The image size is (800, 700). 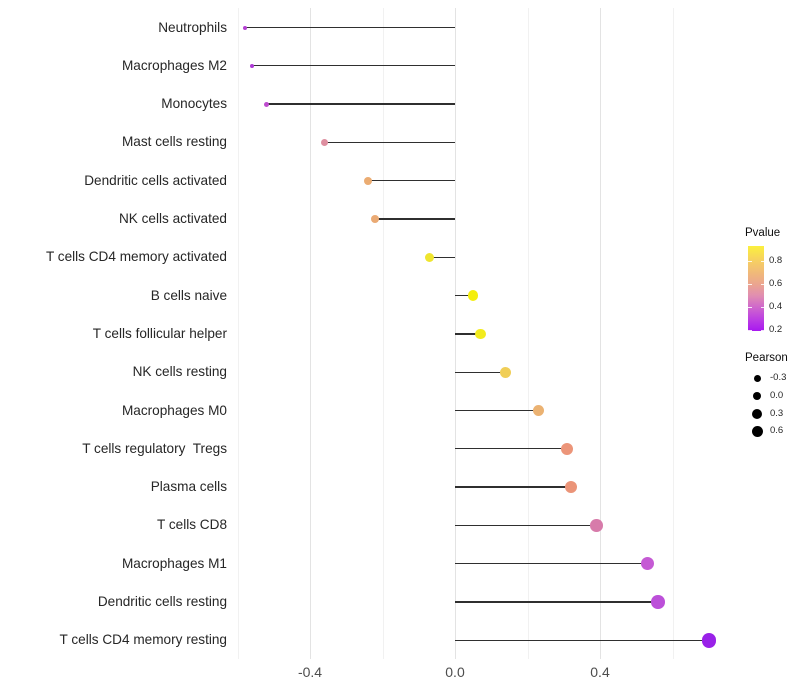 What do you see at coordinates (777, 431) in the screenshot?
I see `size-legend-label: 0.6` at bounding box center [777, 431].